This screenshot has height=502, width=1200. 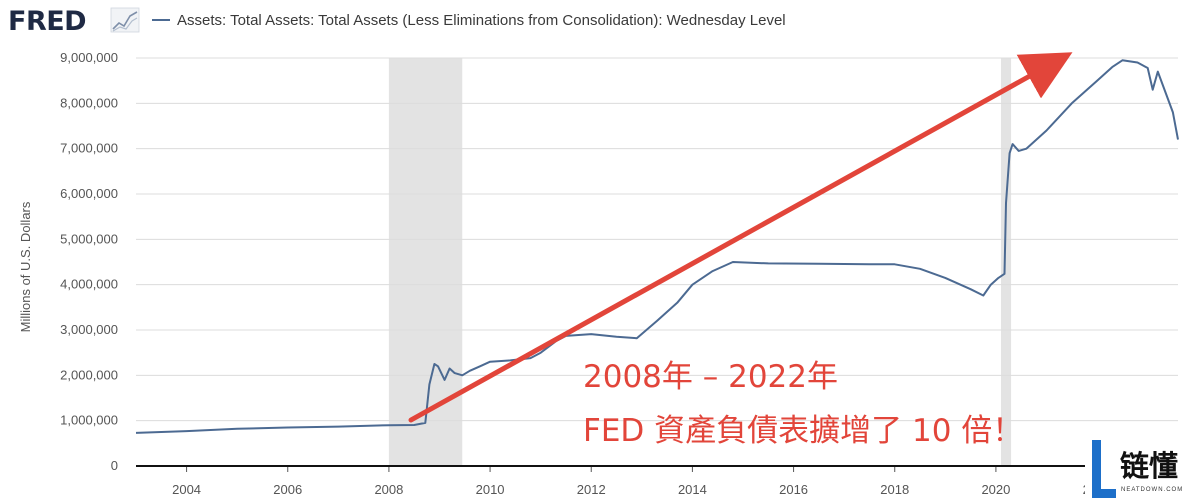 What do you see at coordinates (591, 489) in the screenshot?
I see `x-tick-label: 2012` at bounding box center [591, 489].